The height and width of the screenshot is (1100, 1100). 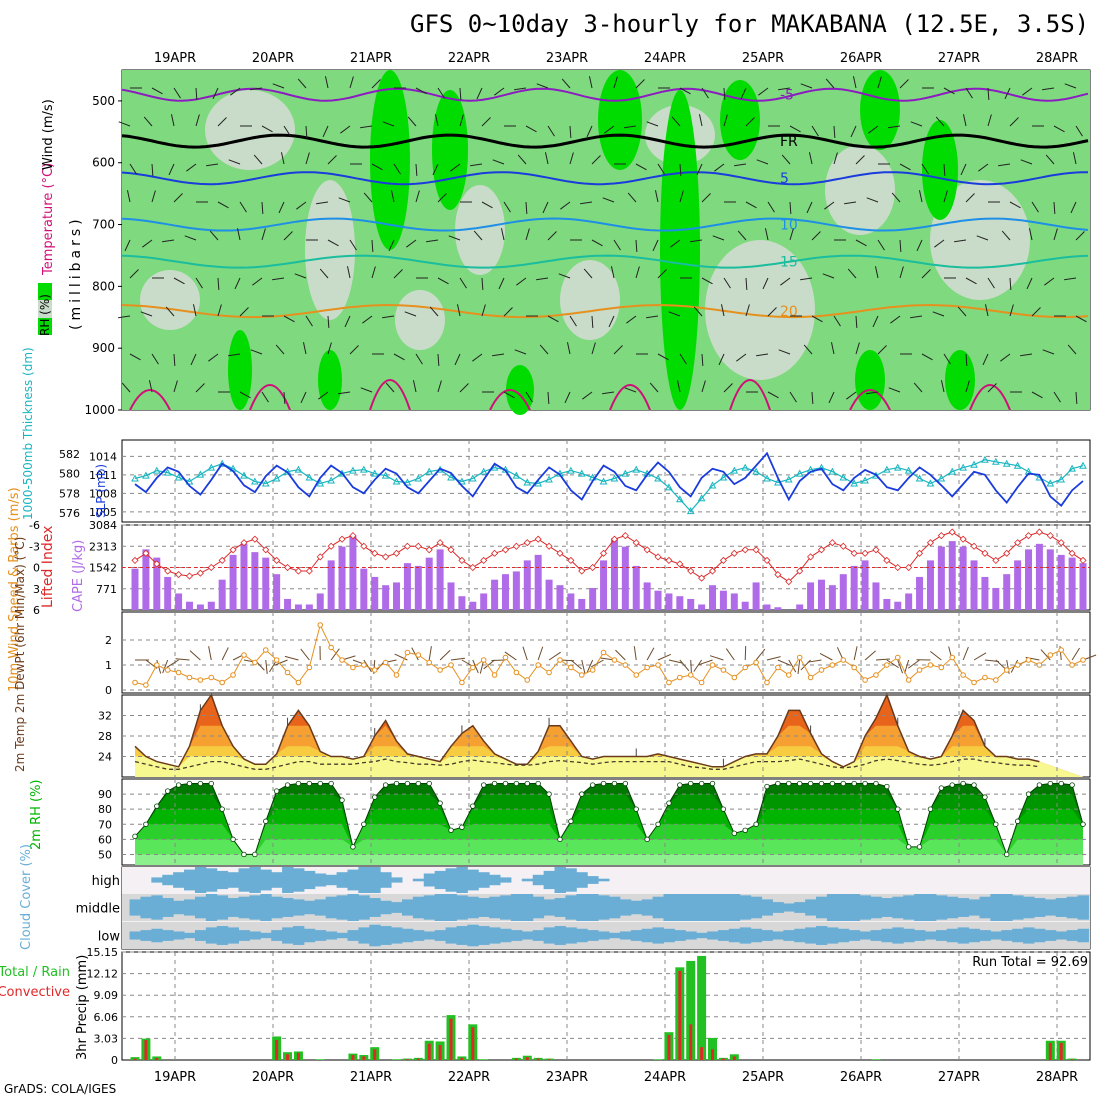 What do you see at coordinates (876, 1059) in the screenshot?
I see `precip-total-bar` at bounding box center [876, 1059].